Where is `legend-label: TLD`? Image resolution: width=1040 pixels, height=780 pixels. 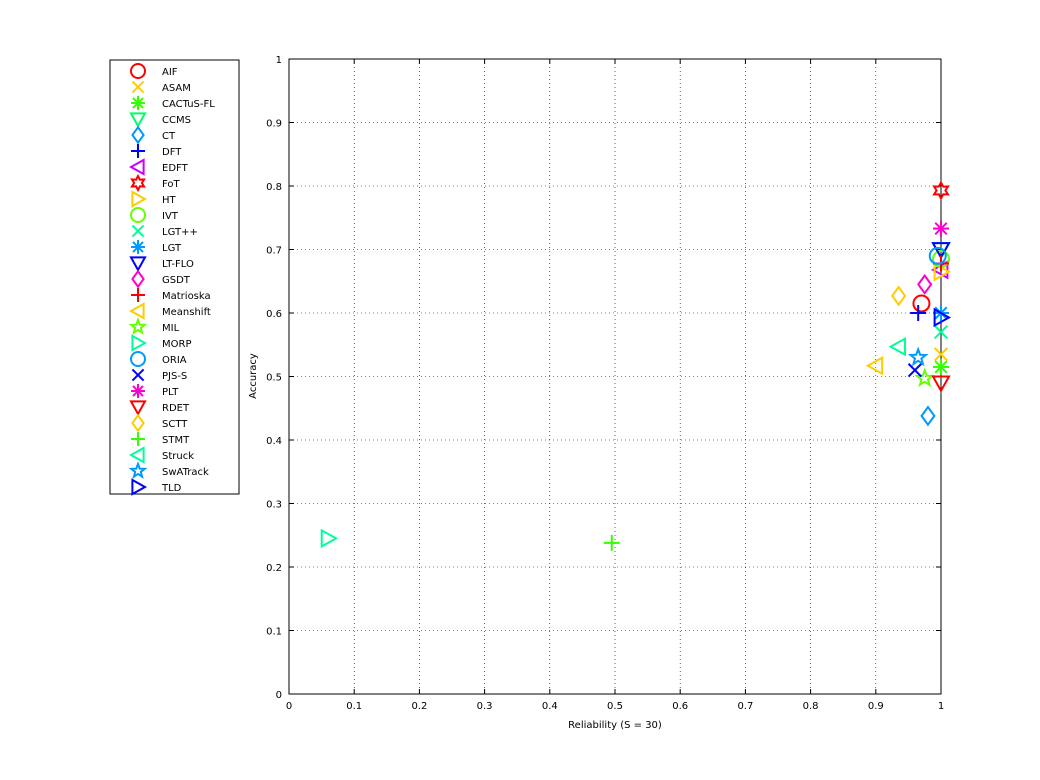 legend-label: TLD is located at coordinates (171, 488).